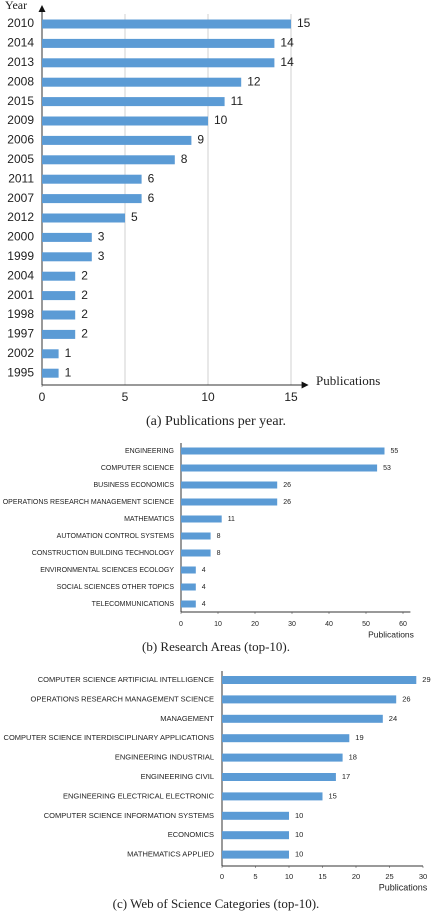 The image size is (432, 913). Describe the element at coordinates (20, 237) in the screenshot. I see `y-tick-label: 2000` at that location.